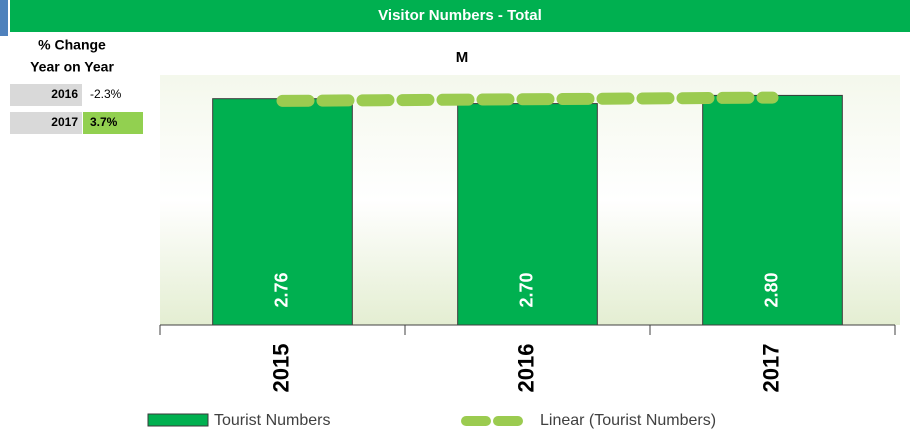 This screenshot has height=443, width=910. I want to click on legend-swatch, so click(178, 420).